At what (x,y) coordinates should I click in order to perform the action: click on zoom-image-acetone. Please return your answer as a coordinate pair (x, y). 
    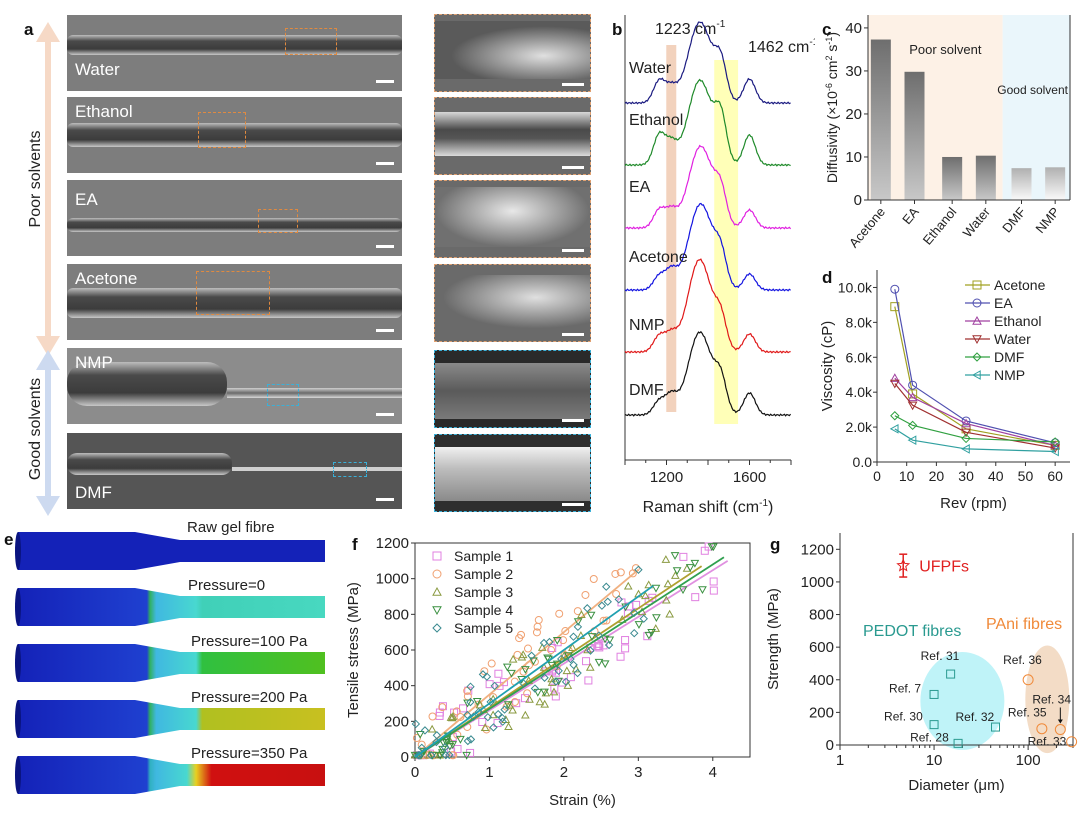
    Looking at the image, I should click on (512, 303).